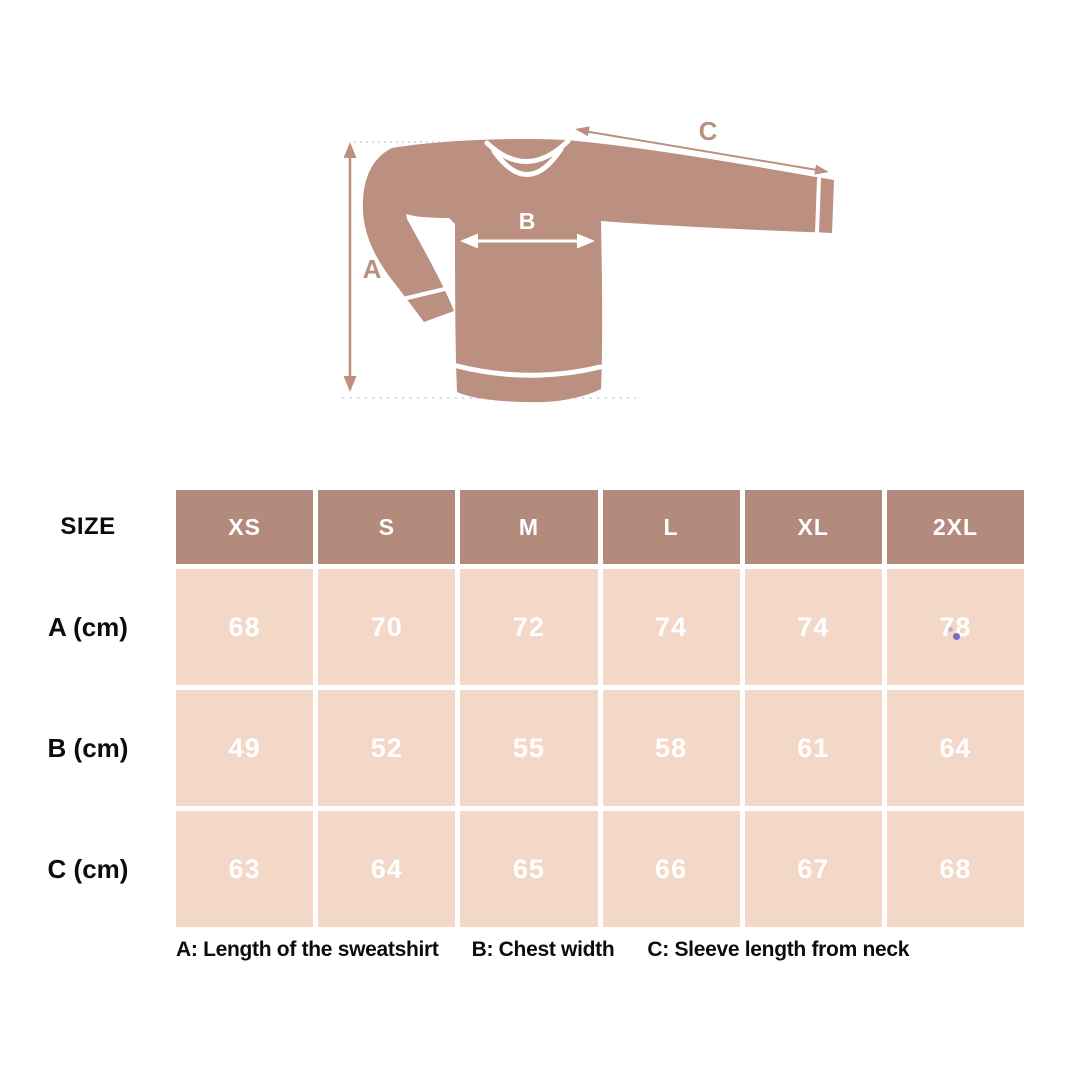 The width and height of the screenshot is (1080, 1080). I want to click on sweatshirt-measurement-diagram: A B C, so click(588, 259).